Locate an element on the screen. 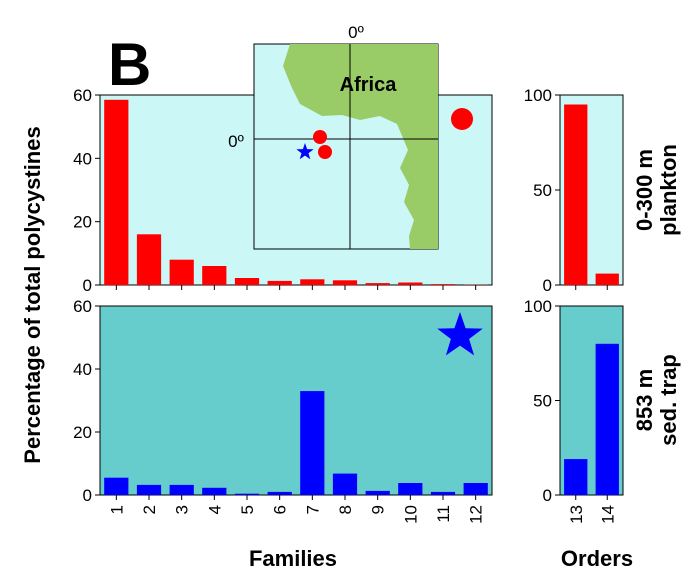 This screenshot has height=584, width=693. map-lat-label: 0º is located at coordinates (356, 32).